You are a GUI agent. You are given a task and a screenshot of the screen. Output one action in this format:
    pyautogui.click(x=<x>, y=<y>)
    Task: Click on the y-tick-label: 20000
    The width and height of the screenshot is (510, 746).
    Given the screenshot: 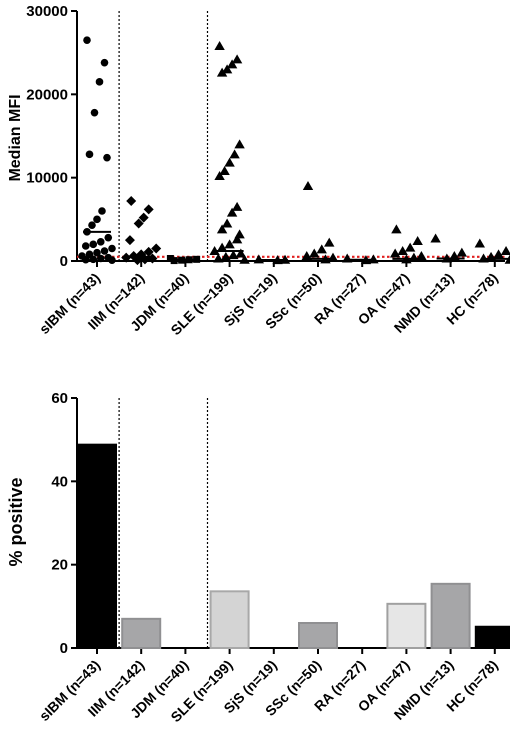 What is the action you would take?
    pyautogui.click(x=47, y=94)
    